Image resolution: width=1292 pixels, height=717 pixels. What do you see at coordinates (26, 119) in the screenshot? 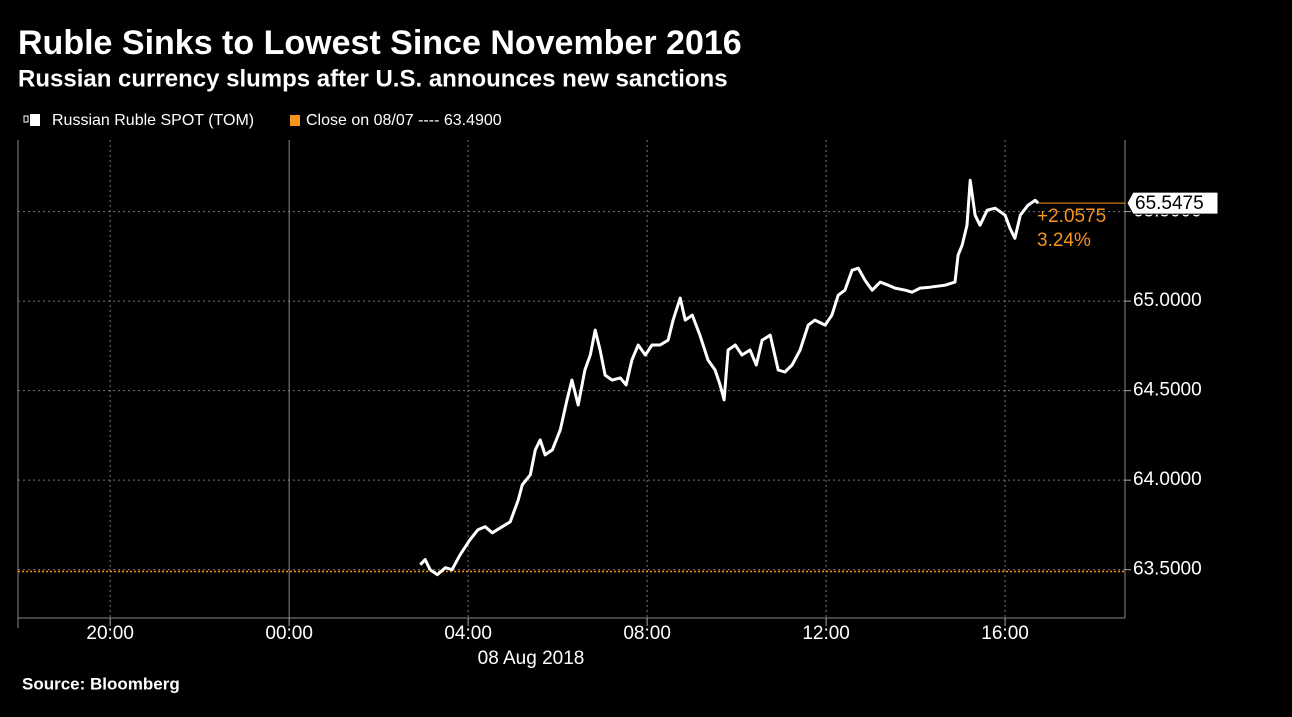
I see `legend-icon-small` at bounding box center [26, 119].